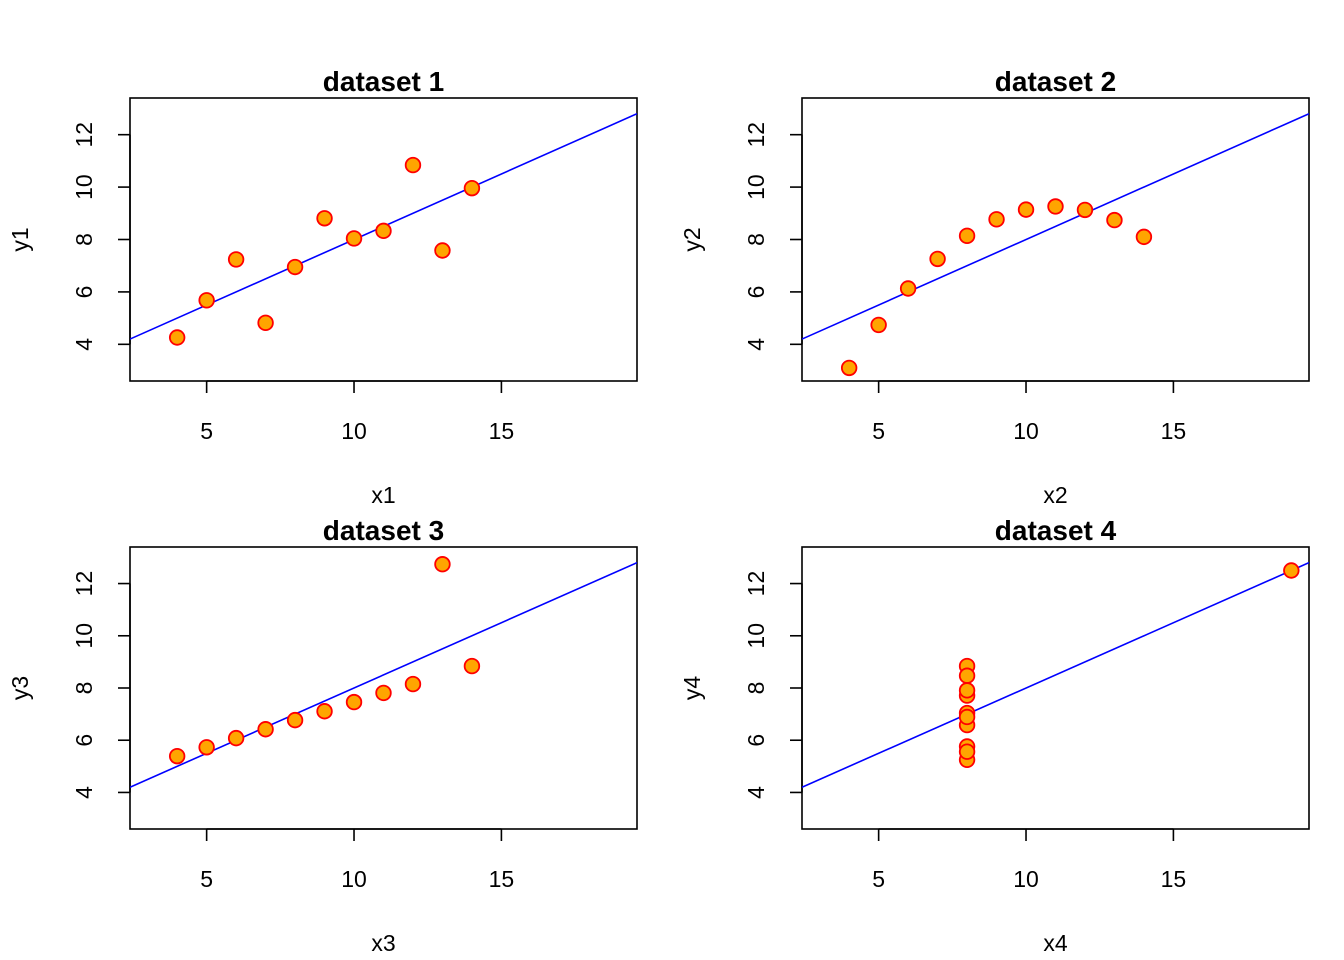 This screenshot has width=1344, height=960. What do you see at coordinates (1056, 530) in the screenshot?
I see `chart-title: dataset 4` at bounding box center [1056, 530].